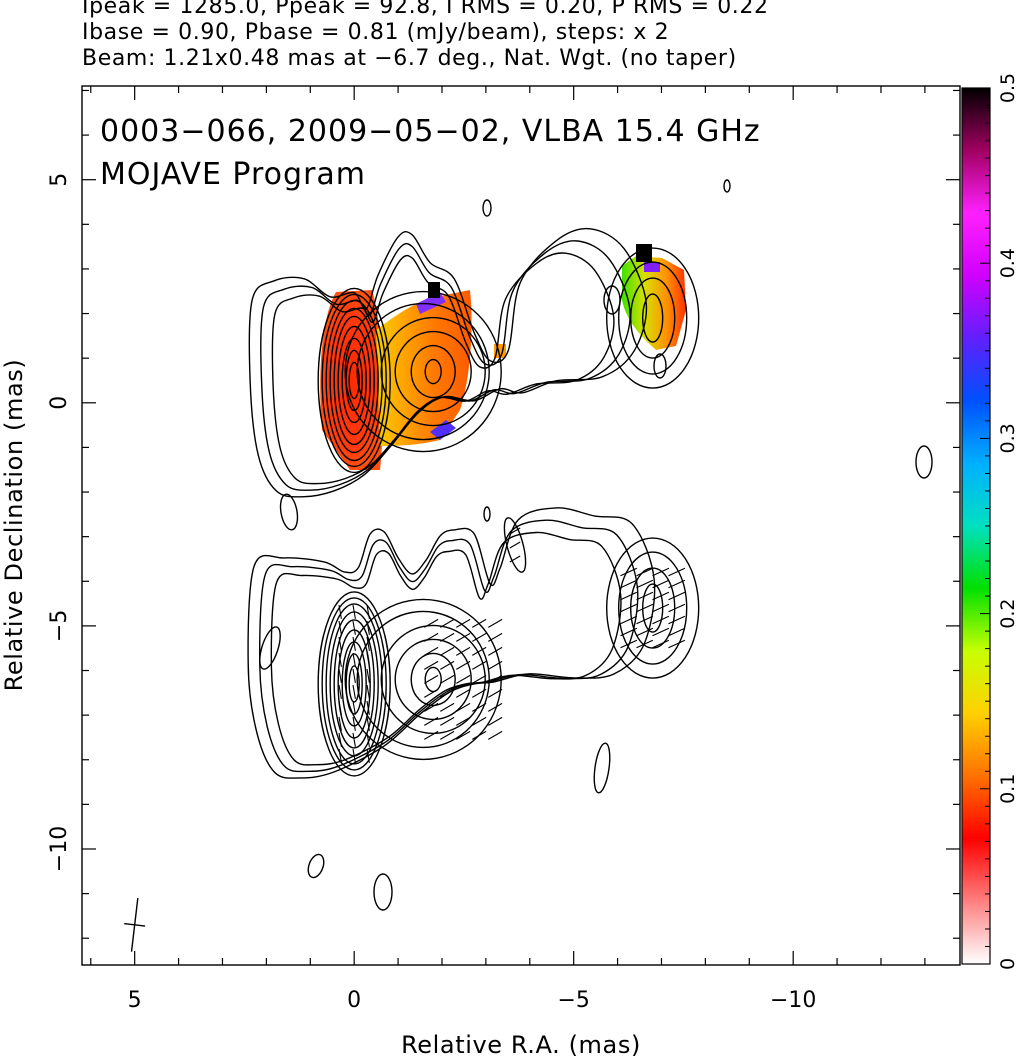 This screenshot has width=1021, height=1060. What do you see at coordinates (521, 1045) in the screenshot?
I see `x-axis-label: Relative R.A. (mas)` at bounding box center [521, 1045].